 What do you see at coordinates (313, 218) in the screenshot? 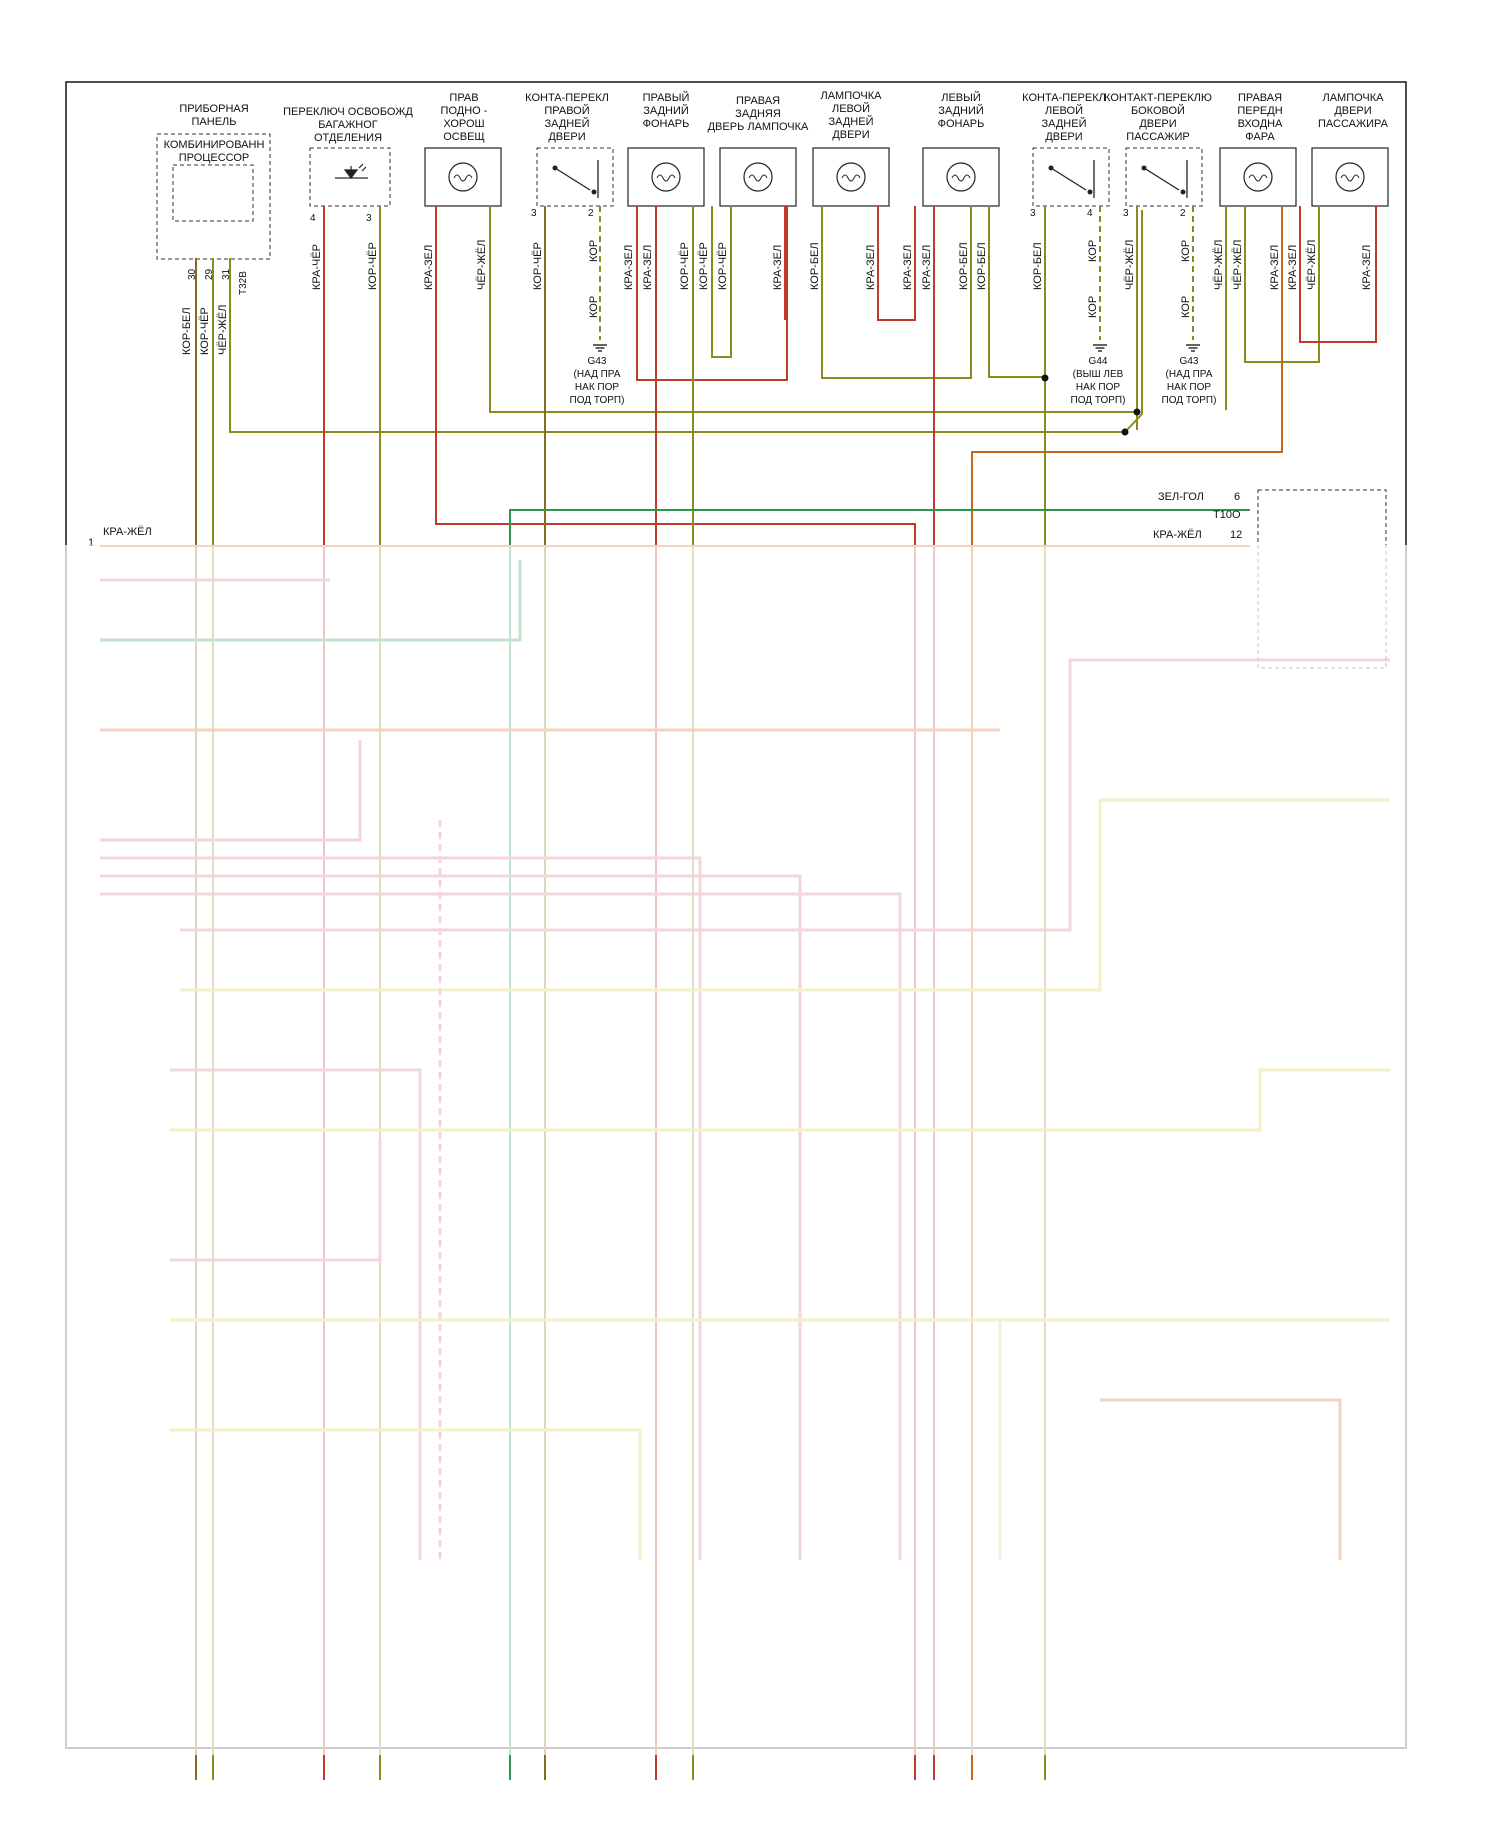
I see `svg-text: 4` at bounding box center [313, 218].